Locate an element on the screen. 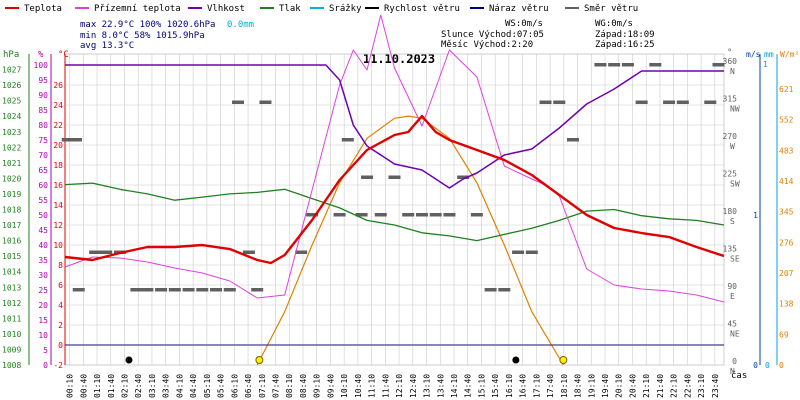 This screenshot has height=400, width=800. pressure-line is located at coordinates (394, 212).